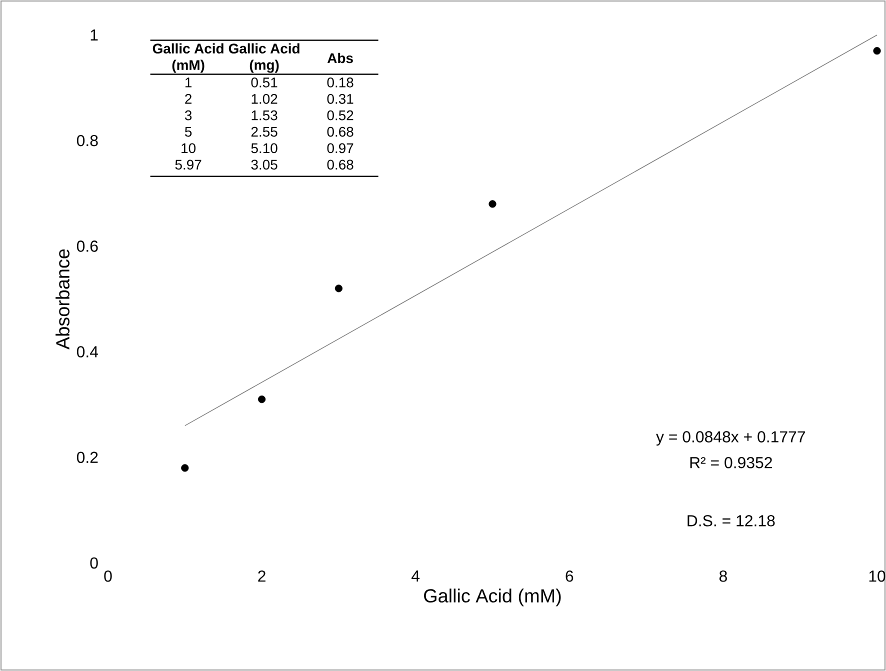 The height and width of the screenshot is (671, 886). What do you see at coordinates (108, 576) in the screenshot?
I see `x-tick-label: 0` at bounding box center [108, 576].